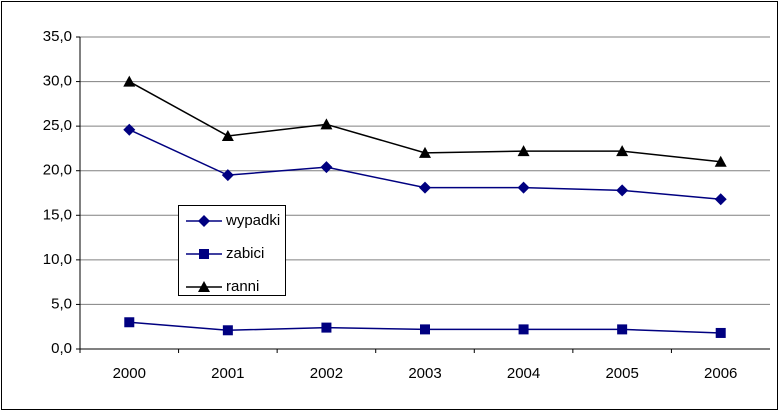 This screenshot has height=416, width=780. What do you see at coordinates (57, 259) in the screenshot?
I see `y-tick-label: 10,0` at bounding box center [57, 259].